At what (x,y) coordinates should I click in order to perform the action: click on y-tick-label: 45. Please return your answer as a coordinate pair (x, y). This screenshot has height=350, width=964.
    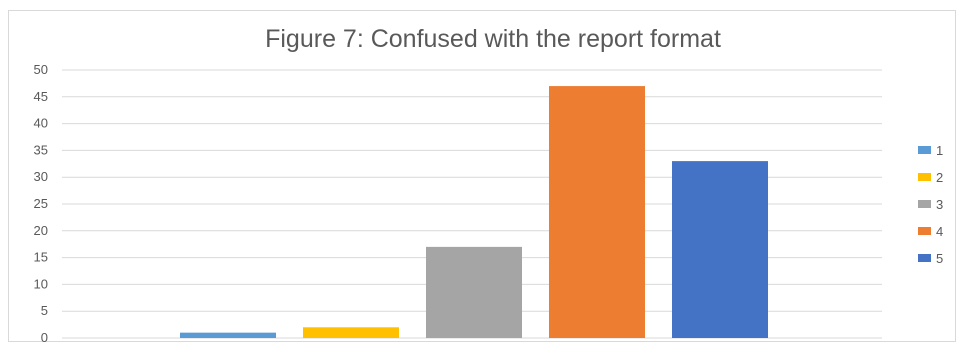
    Looking at the image, I should click on (41, 96).